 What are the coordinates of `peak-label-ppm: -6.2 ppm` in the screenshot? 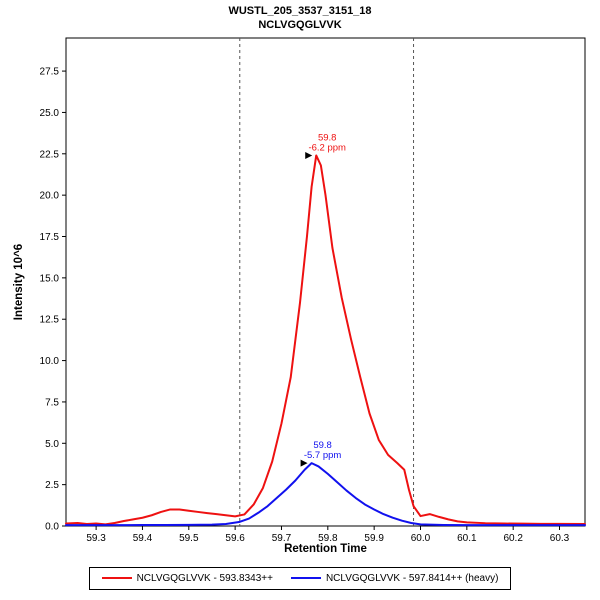 It's located at (327, 147).